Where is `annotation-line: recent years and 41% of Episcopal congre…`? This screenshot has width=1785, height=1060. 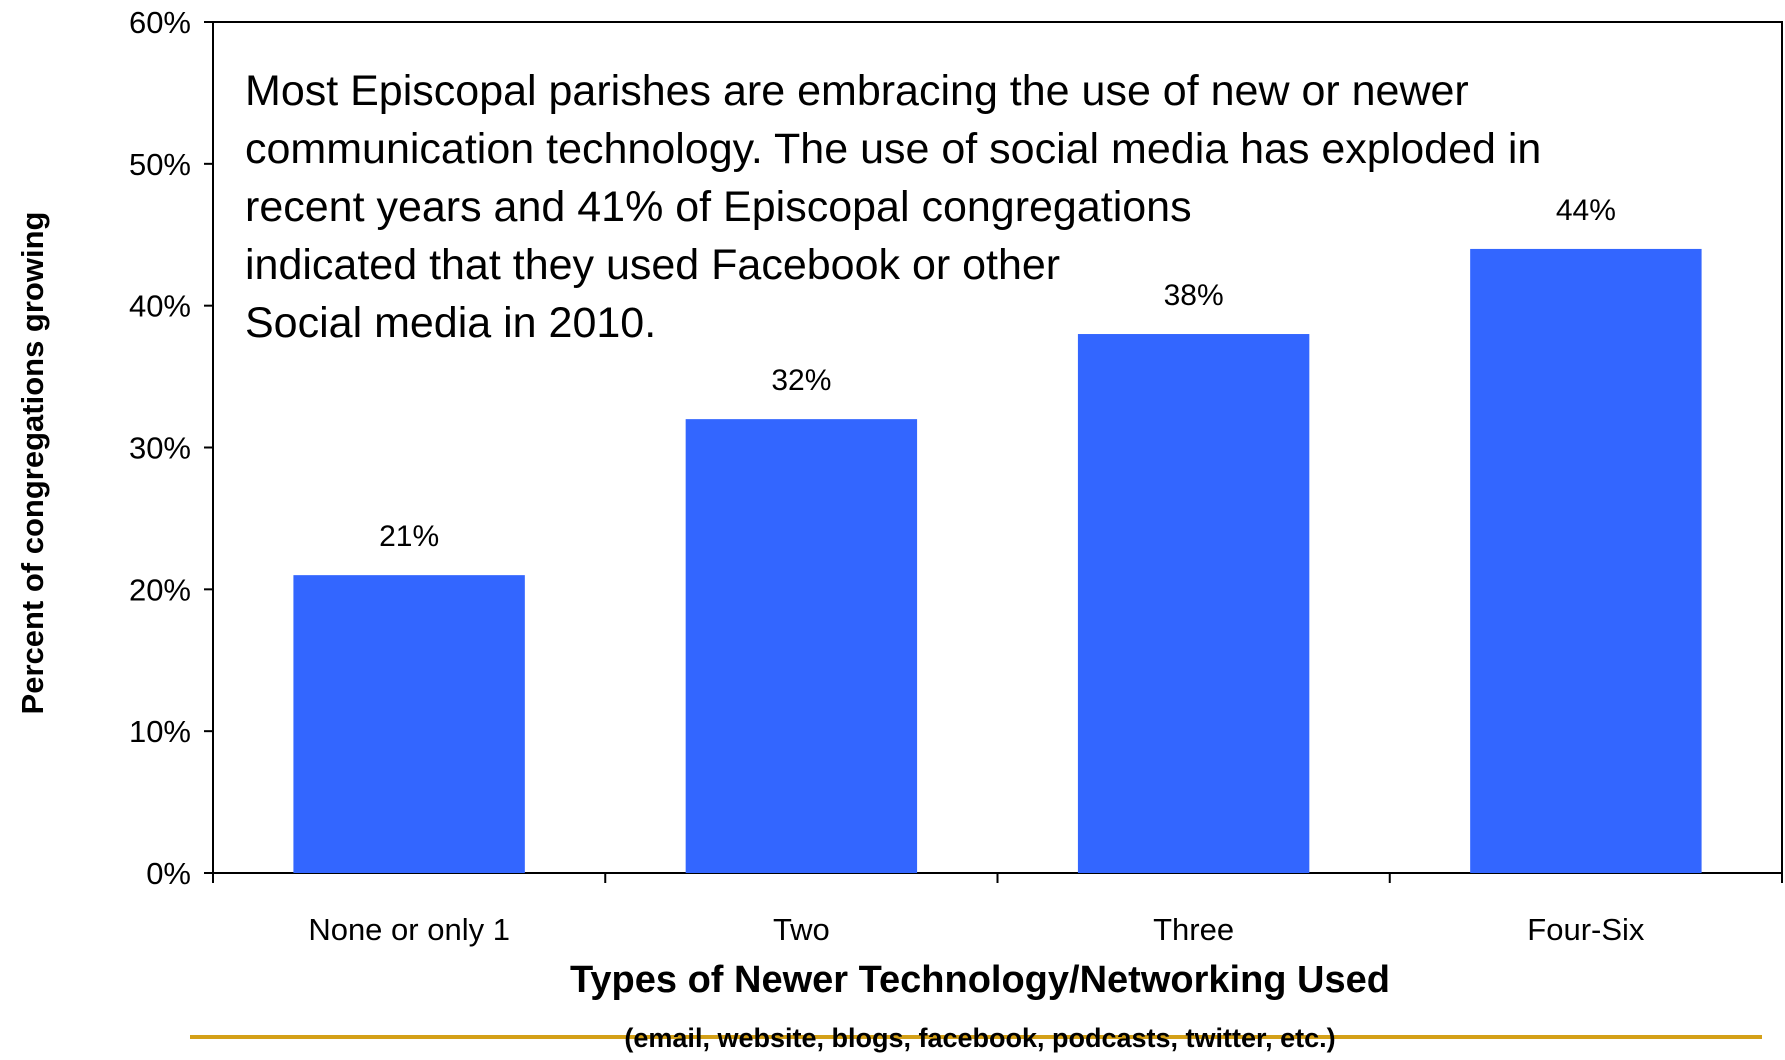
annotation-line: recent years and 41% of Episcopal congre… is located at coordinates (718, 207).